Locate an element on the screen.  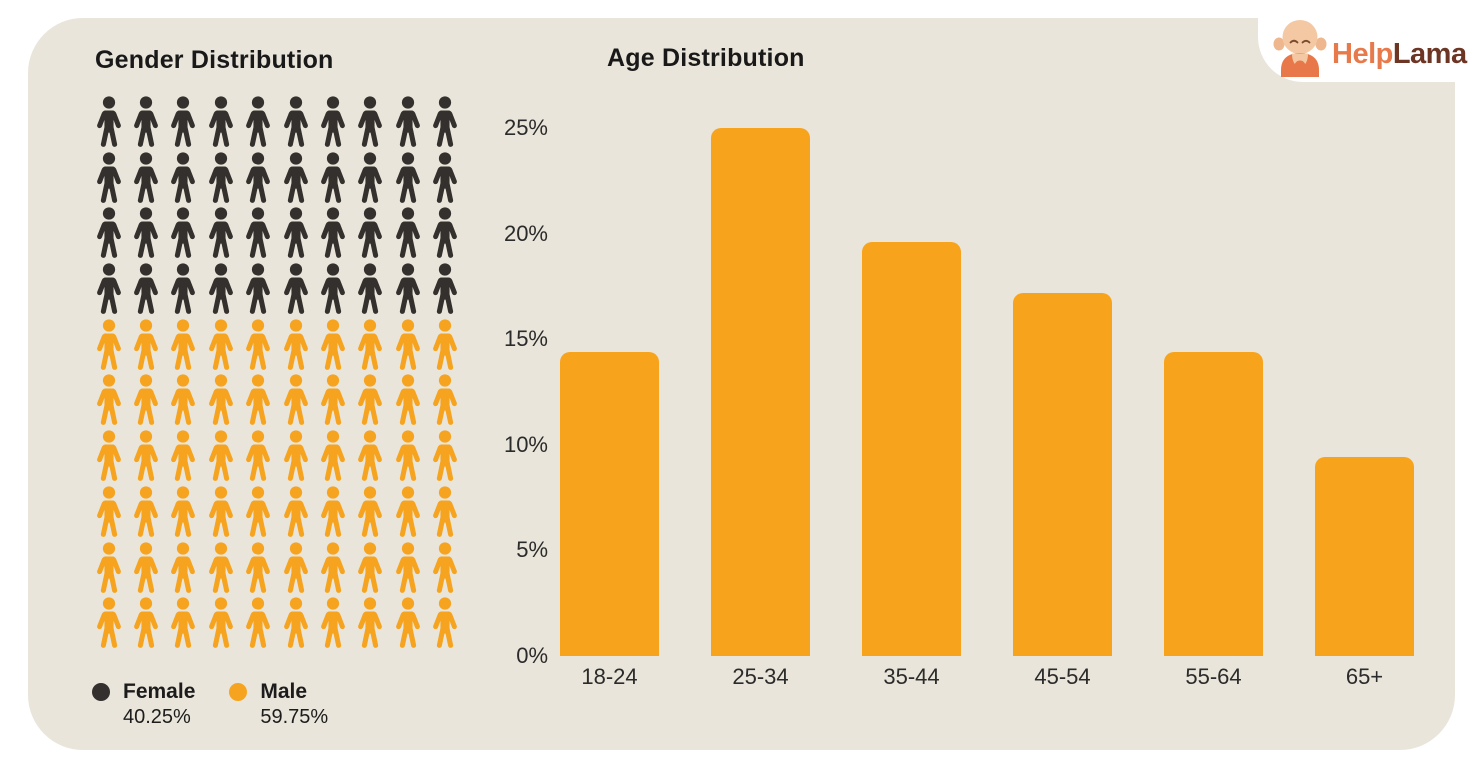
llama-mascot-icon is located at coordinates (1300, 48).